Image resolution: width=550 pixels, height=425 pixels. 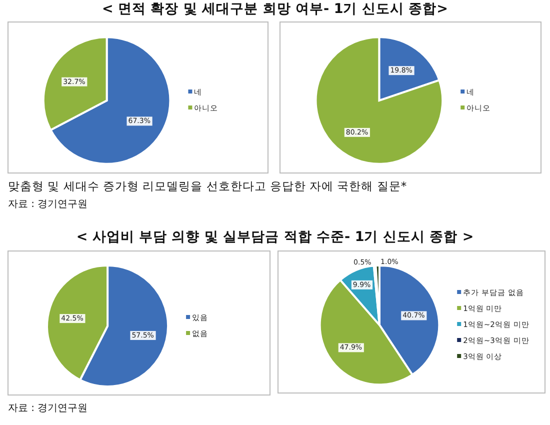 What do you see at coordinates (275, 9) in the screenshot?
I see `text: < 면적 확장 및 세대구분 희망 여부- 1기 신도시 종합>` at bounding box center [275, 9].